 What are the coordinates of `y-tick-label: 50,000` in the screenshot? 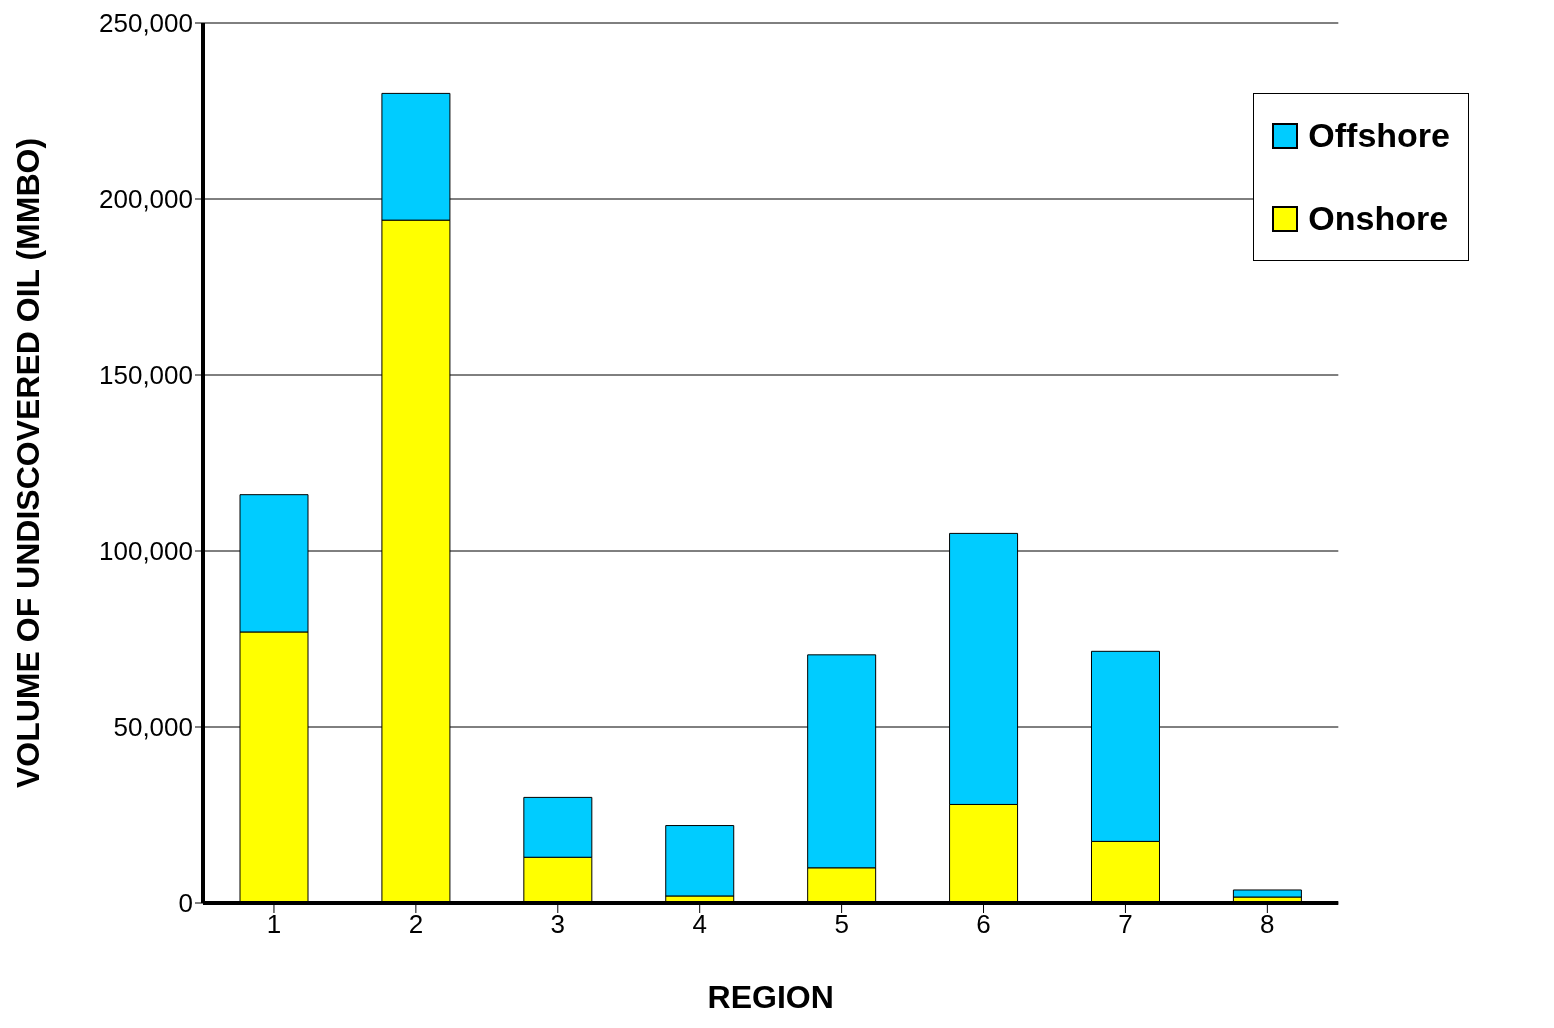 It's located at (153, 727).